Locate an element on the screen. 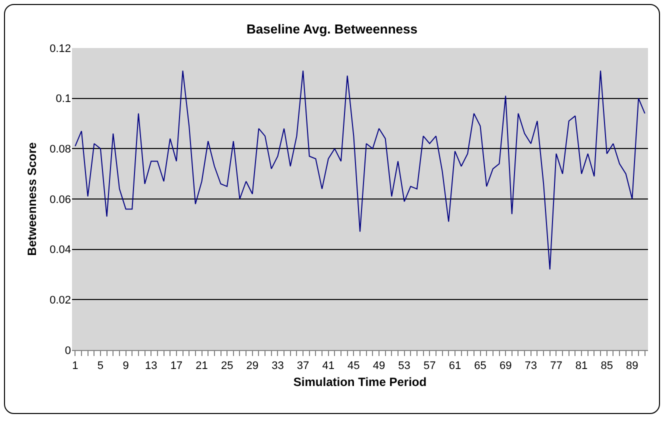  x-tick-label: 57 is located at coordinates (430, 366).